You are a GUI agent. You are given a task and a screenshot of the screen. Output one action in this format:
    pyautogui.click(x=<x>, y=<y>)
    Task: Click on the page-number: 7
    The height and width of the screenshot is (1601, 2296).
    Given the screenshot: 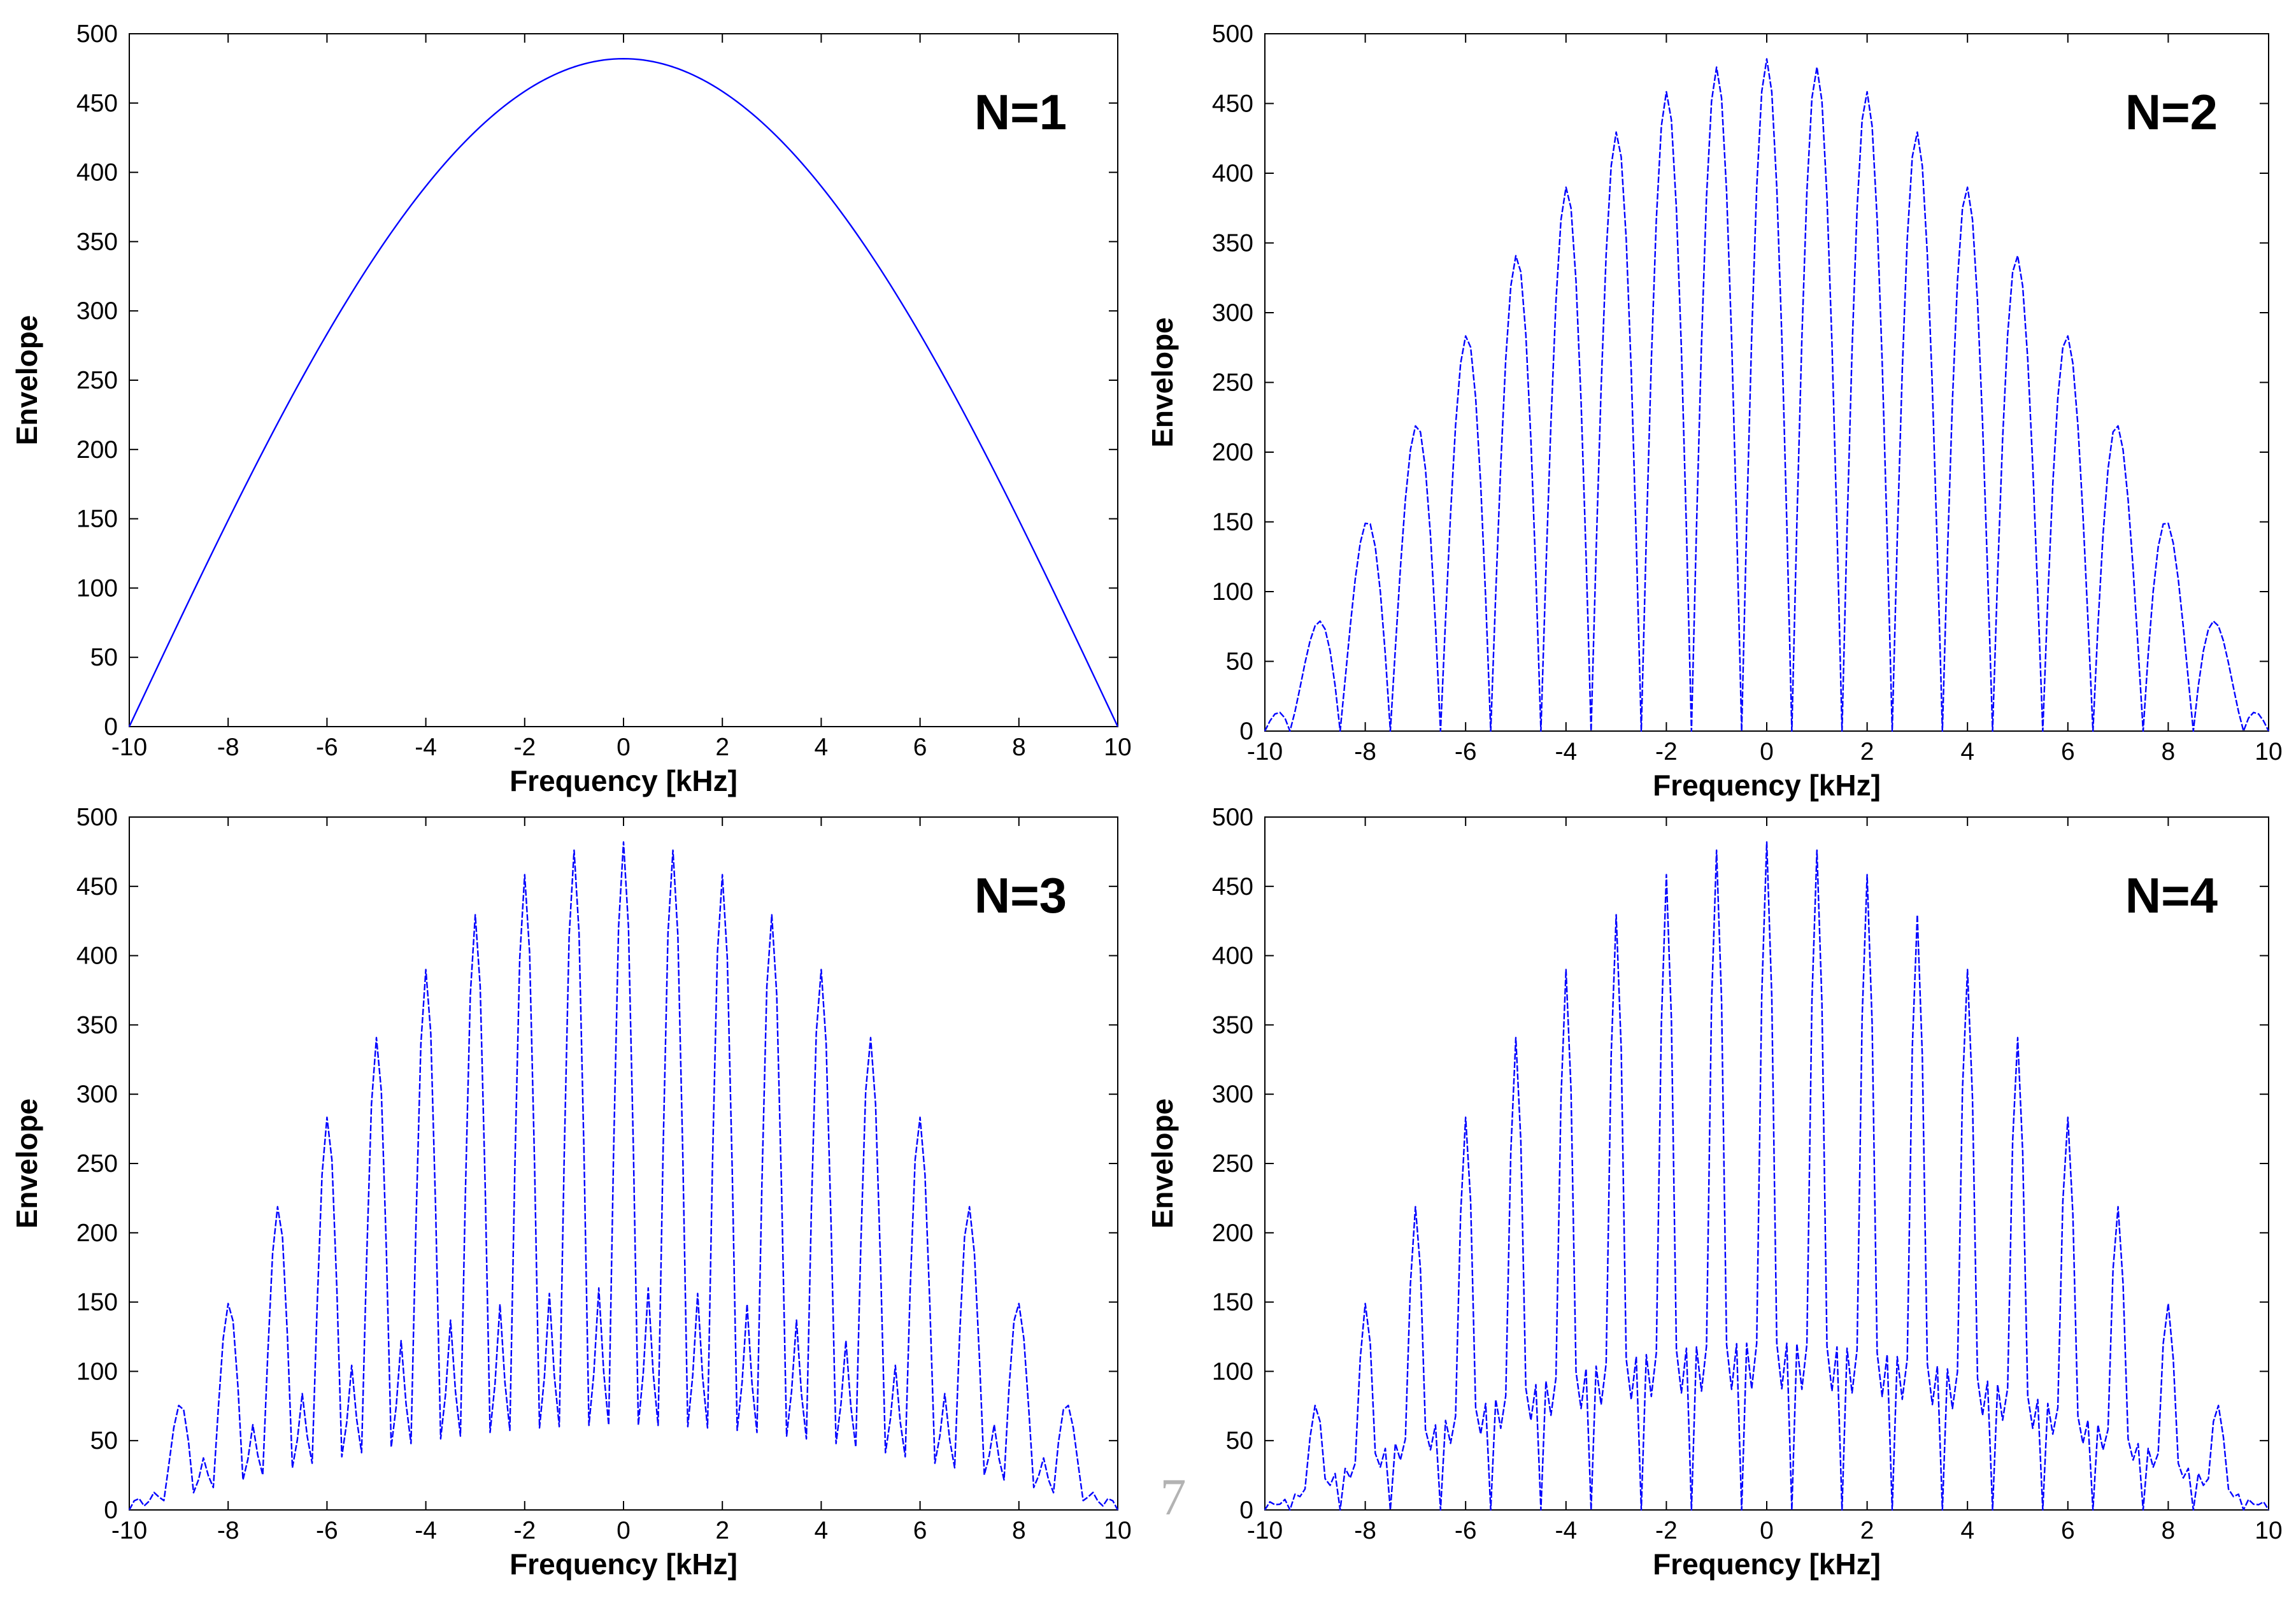 What is the action you would take?
    pyautogui.click(x=1173, y=1497)
    